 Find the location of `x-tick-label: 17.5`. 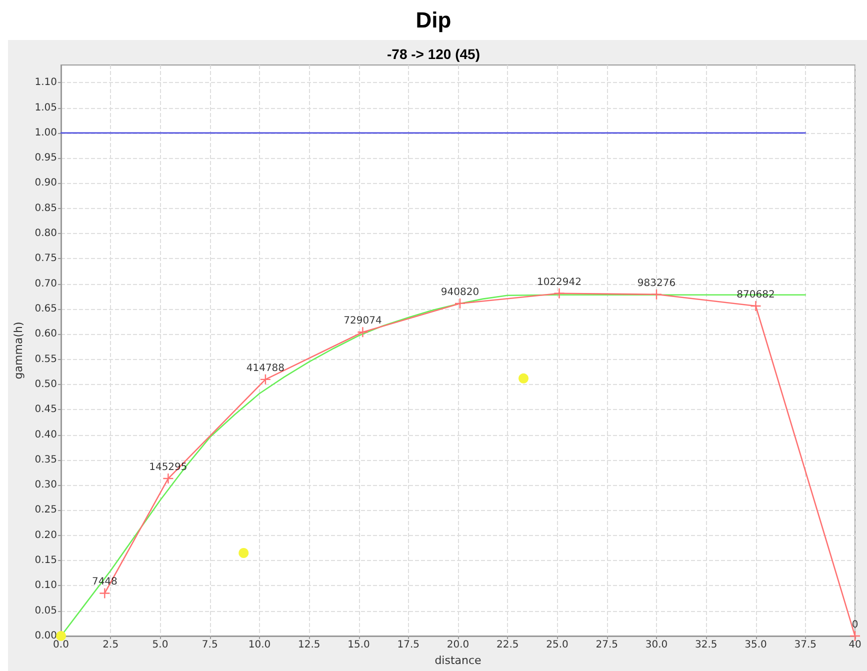

x-tick-label: 17.5 is located at coordinates (408, 645).